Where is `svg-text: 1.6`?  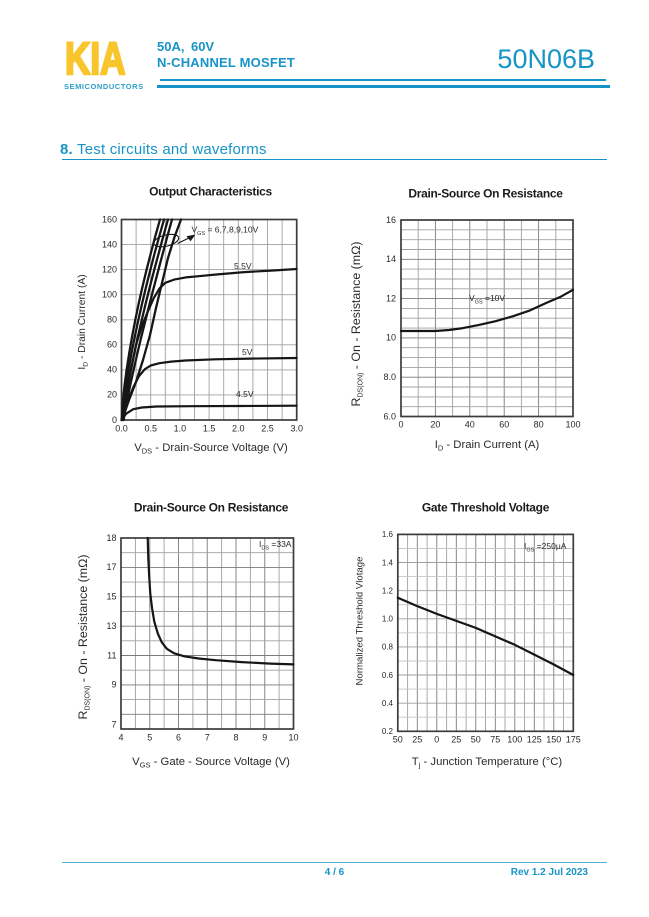
svg-text: 1.6 is located at coordinates (388, 534).